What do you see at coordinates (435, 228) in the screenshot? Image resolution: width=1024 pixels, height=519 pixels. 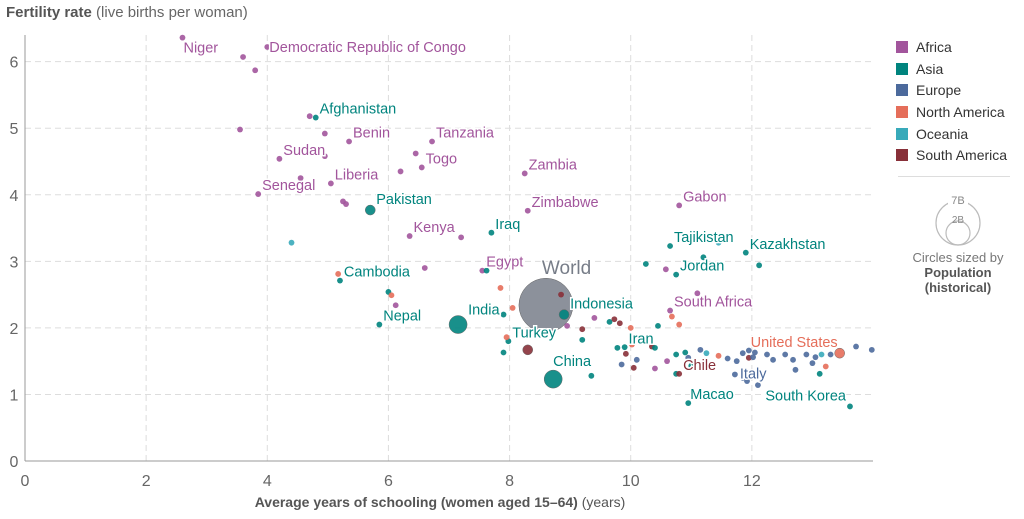 I see `data-label: Kenya` at bounding box center [435, 228].